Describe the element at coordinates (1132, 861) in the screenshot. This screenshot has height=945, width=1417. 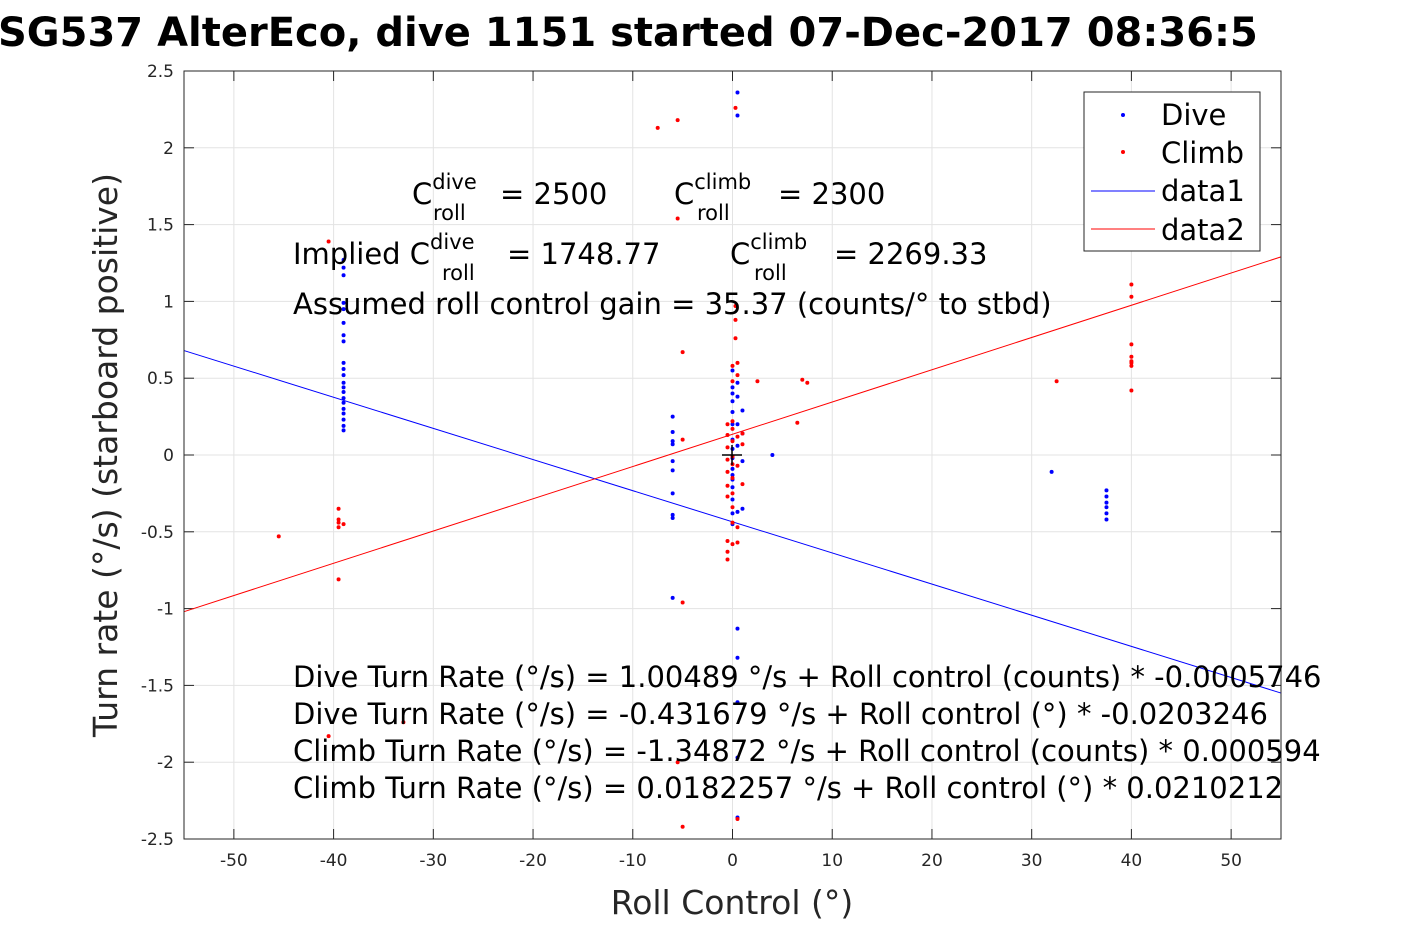
I see `x-tick-label: 40` at that location.